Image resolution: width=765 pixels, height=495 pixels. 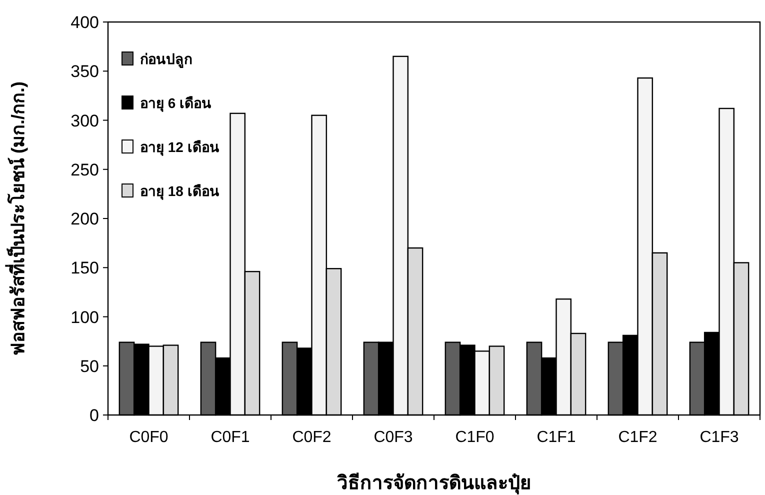 What do you see at coordinates (89, 366) in the screenshot?
I see `y-tick-label: 50` at bounding box center [89, 366].